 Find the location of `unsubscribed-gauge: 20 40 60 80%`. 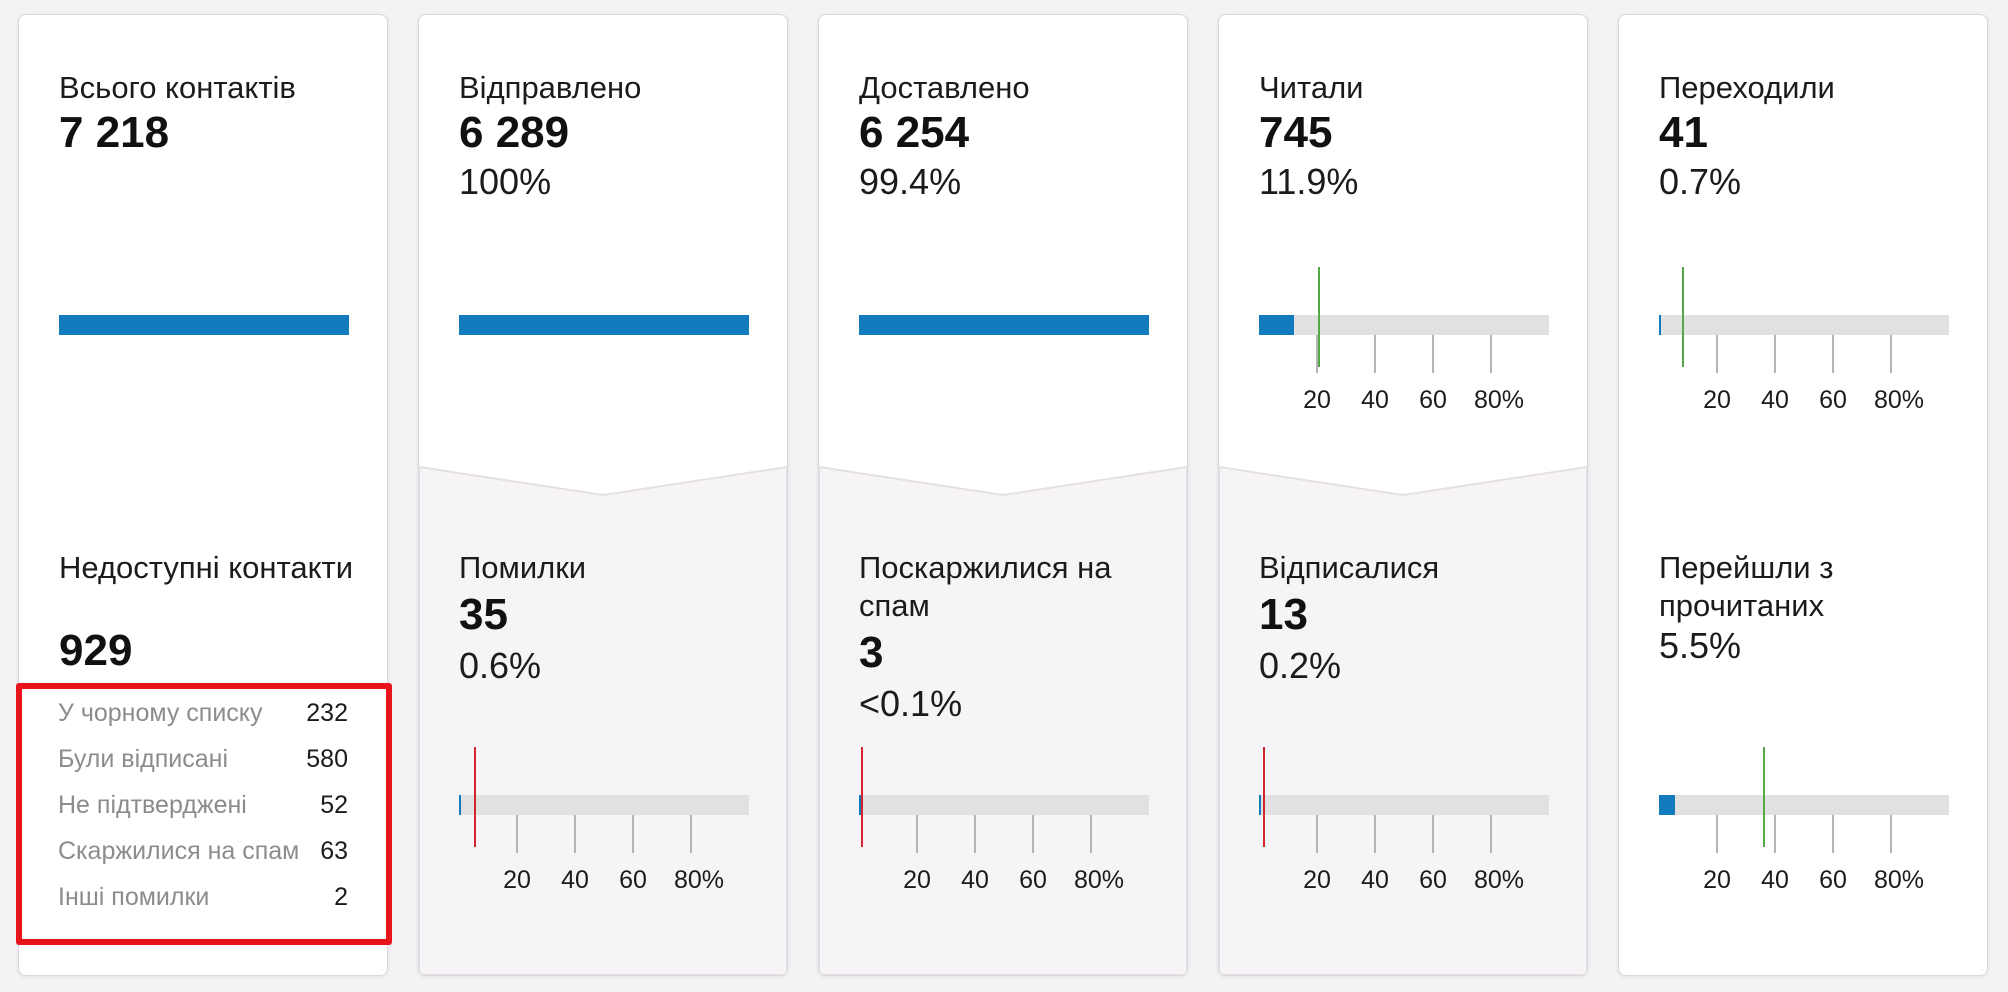

unsubscribed-gauge: 20 40 60 80% is located at coordinates (1404, 831).